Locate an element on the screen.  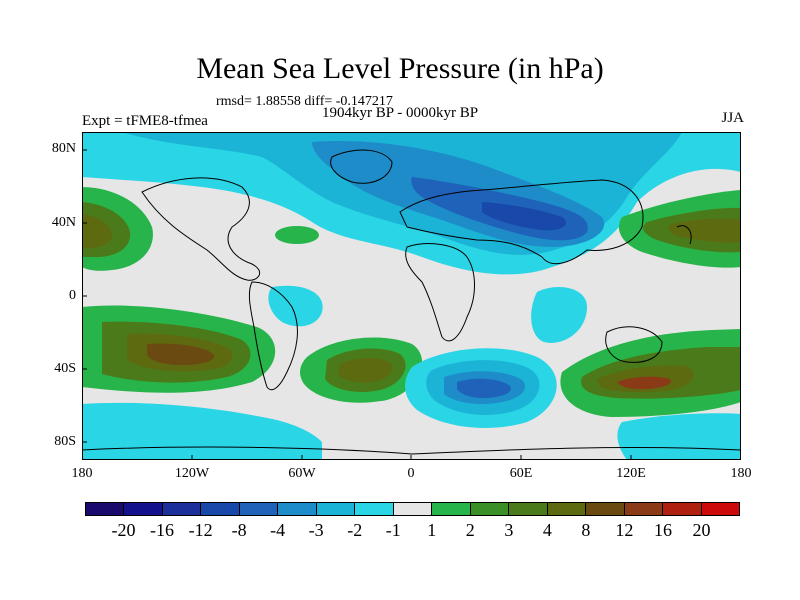
colorbar-label: -8 is located at coordinates (239, 530).